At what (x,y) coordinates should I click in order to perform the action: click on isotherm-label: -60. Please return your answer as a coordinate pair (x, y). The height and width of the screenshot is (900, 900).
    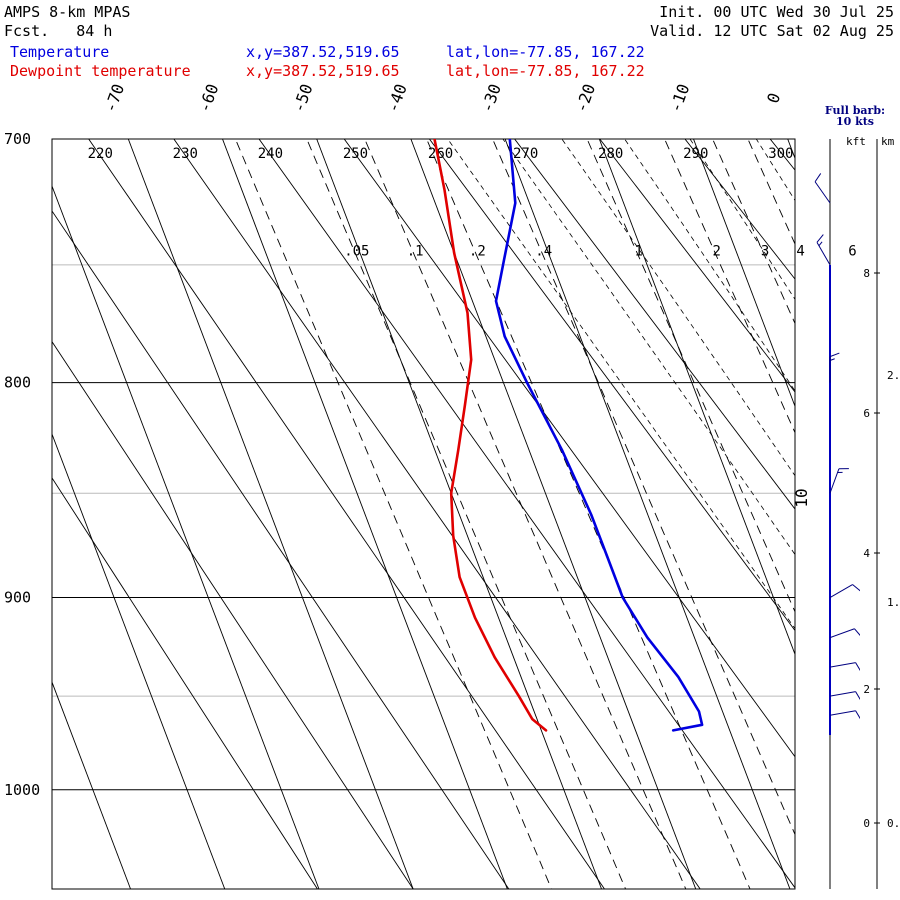
    Looking at the image, I should click on (209, 98).